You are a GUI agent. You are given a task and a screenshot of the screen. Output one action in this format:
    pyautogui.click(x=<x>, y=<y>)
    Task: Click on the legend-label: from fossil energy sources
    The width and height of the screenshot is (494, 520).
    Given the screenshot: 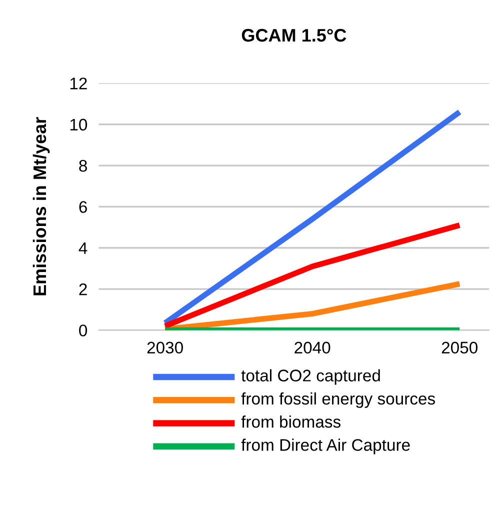 What is the action you would take?
    pyautogui.click(x=338, y=400)
    